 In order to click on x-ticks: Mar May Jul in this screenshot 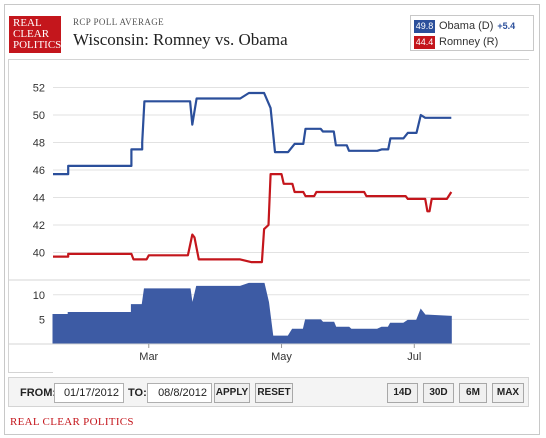, I will do `click(280, 353)`.